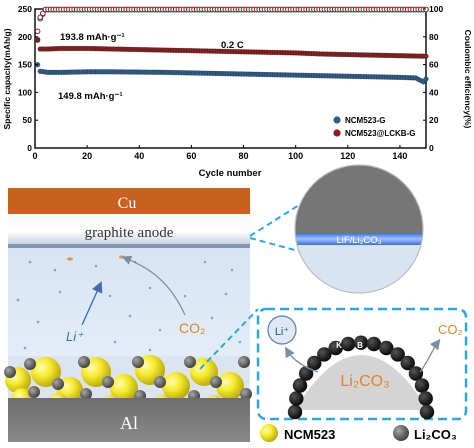 The image size is (474, 448). I want to click on capacity-point-ncm523-lckb-g, so click(426, 56).